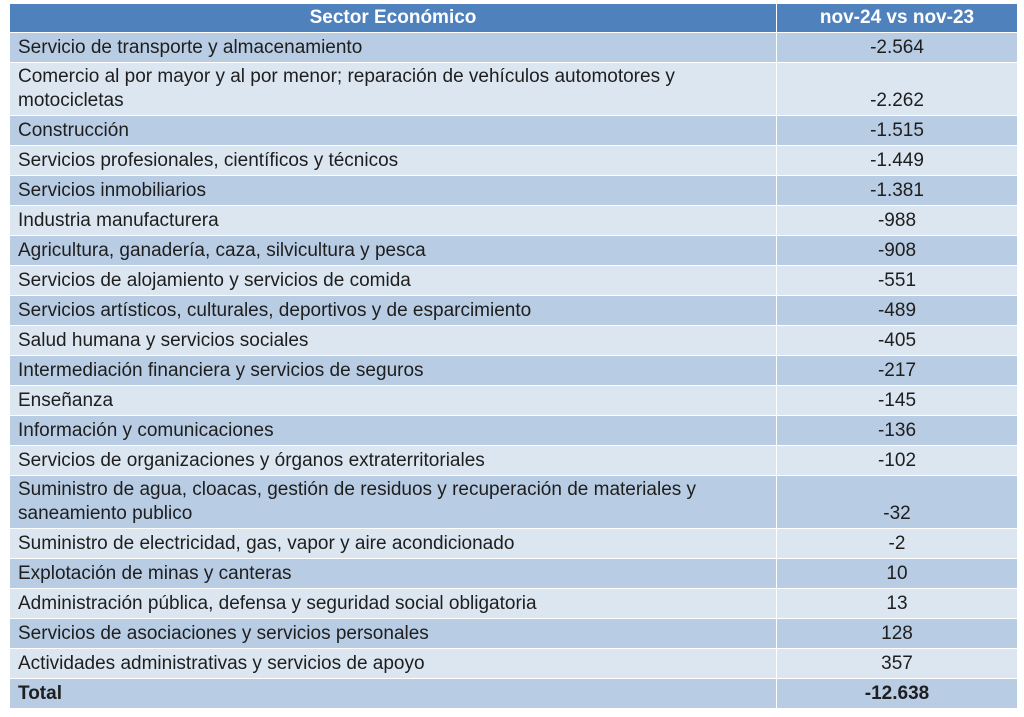  Describe the element at coordinates (393, 340) in the screenshot. I see `sector-cell: Salud humana y servicios sociales` at that location.